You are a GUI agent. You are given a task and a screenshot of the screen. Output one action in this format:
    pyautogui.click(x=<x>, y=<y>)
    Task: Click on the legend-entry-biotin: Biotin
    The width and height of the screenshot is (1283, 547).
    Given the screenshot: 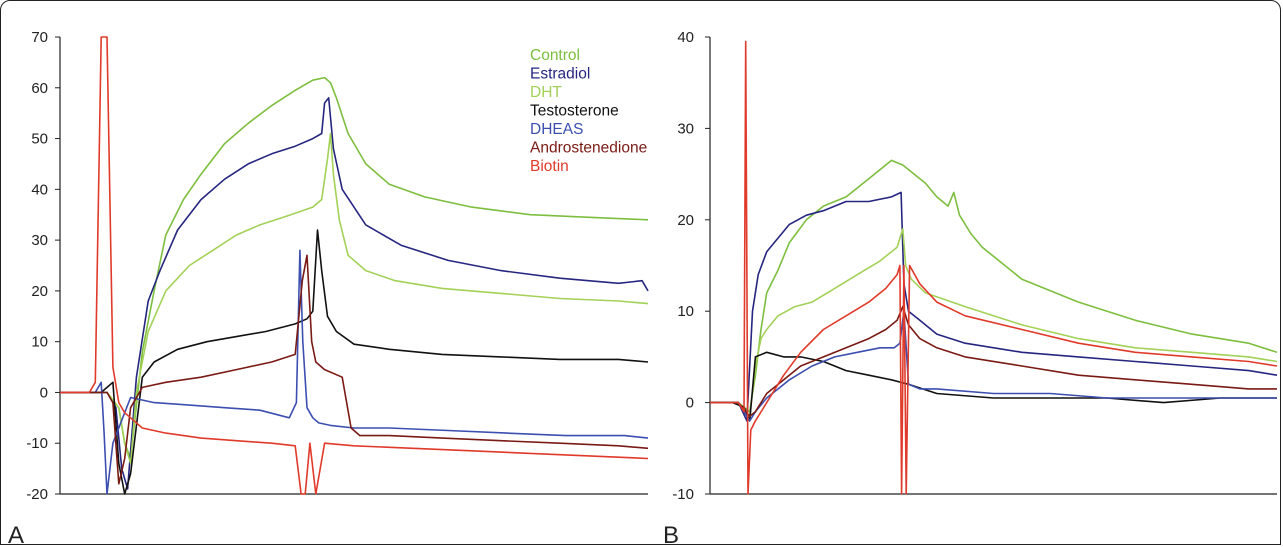 What is the action you would take?
    pyautogui.click(x=549, y=166)
    